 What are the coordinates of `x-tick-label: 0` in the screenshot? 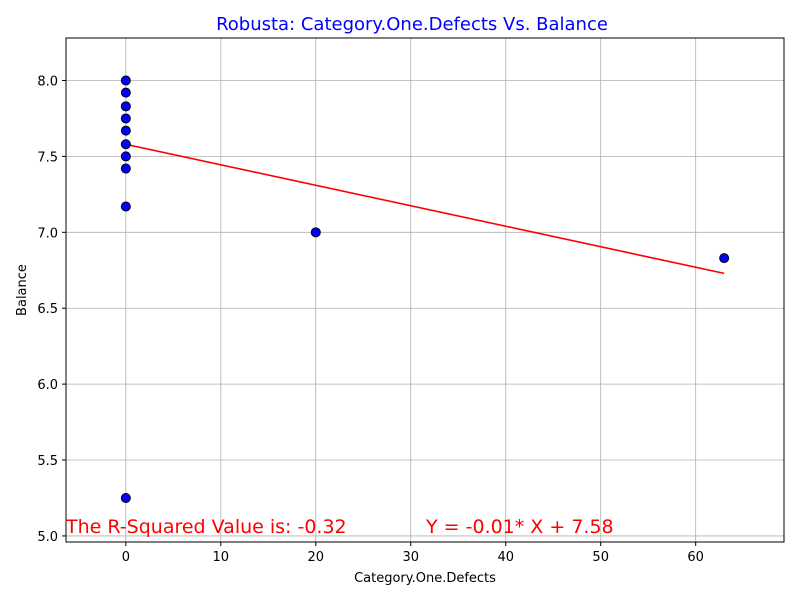 It's located at (126, 557).